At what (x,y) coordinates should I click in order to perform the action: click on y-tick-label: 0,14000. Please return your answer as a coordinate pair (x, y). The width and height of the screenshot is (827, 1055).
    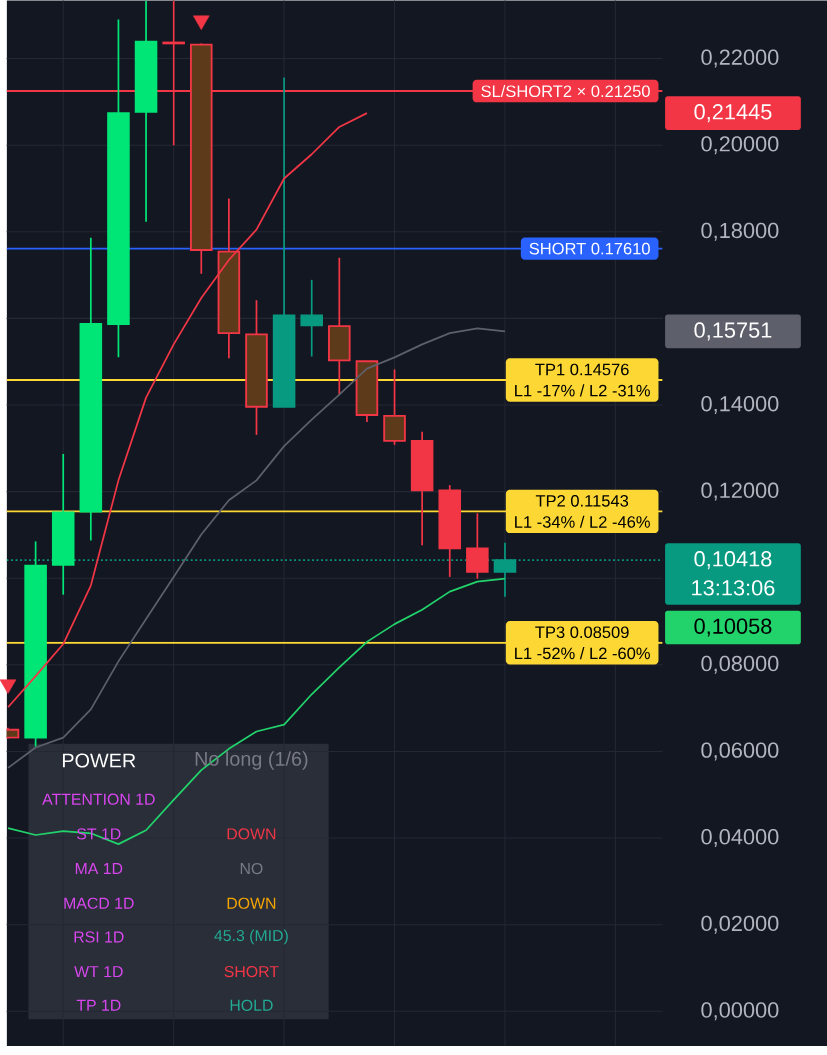
    Looking at the image, I should click on (740, 405).